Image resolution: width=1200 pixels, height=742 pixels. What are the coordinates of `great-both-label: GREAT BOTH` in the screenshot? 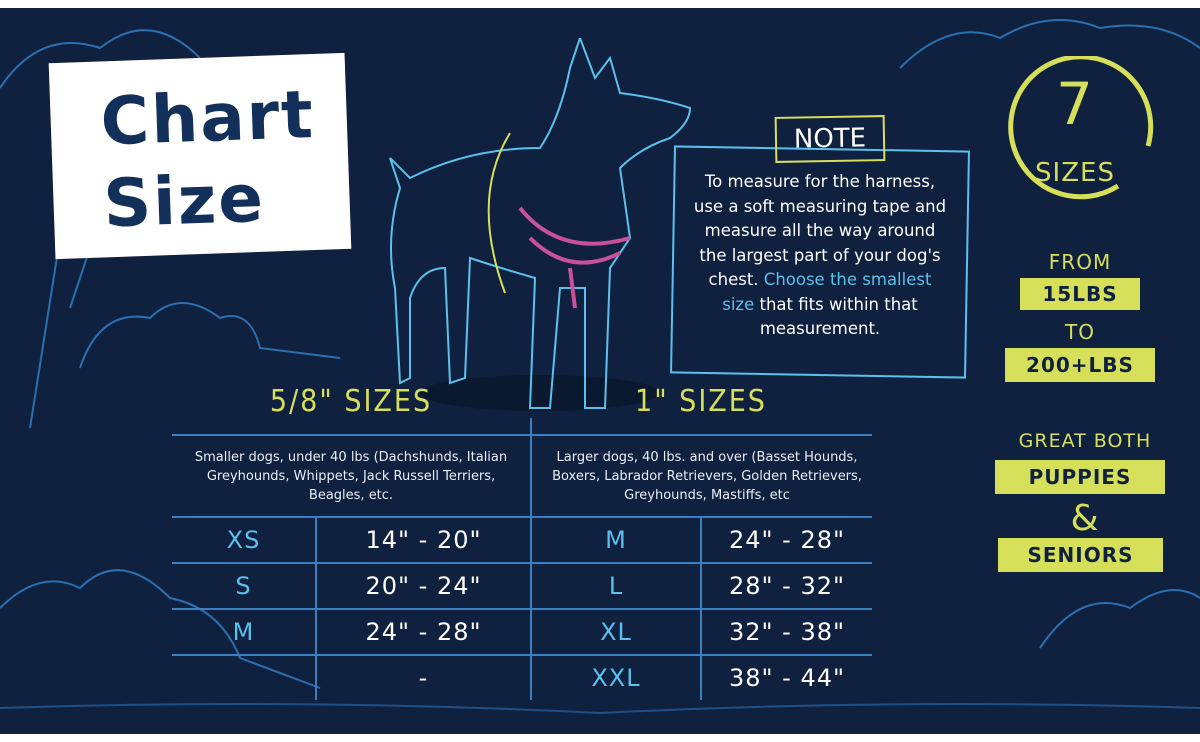 It's located at (1085, 441).